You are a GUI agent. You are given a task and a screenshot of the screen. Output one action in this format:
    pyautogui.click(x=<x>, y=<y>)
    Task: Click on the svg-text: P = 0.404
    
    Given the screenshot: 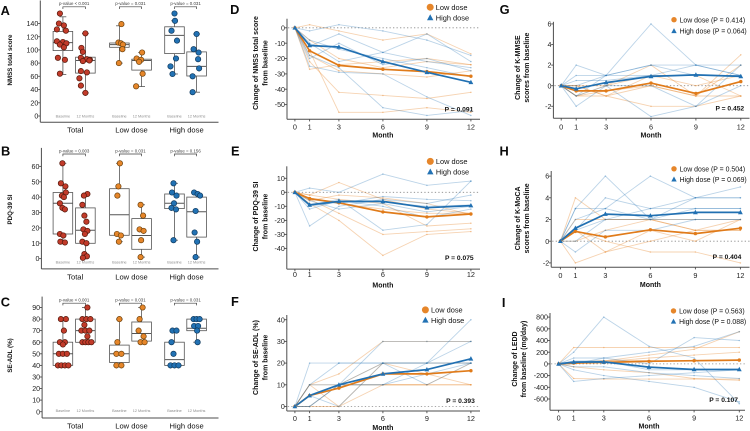 What is the action you would take?
    pyautogui.click(x=727, y=257)
    